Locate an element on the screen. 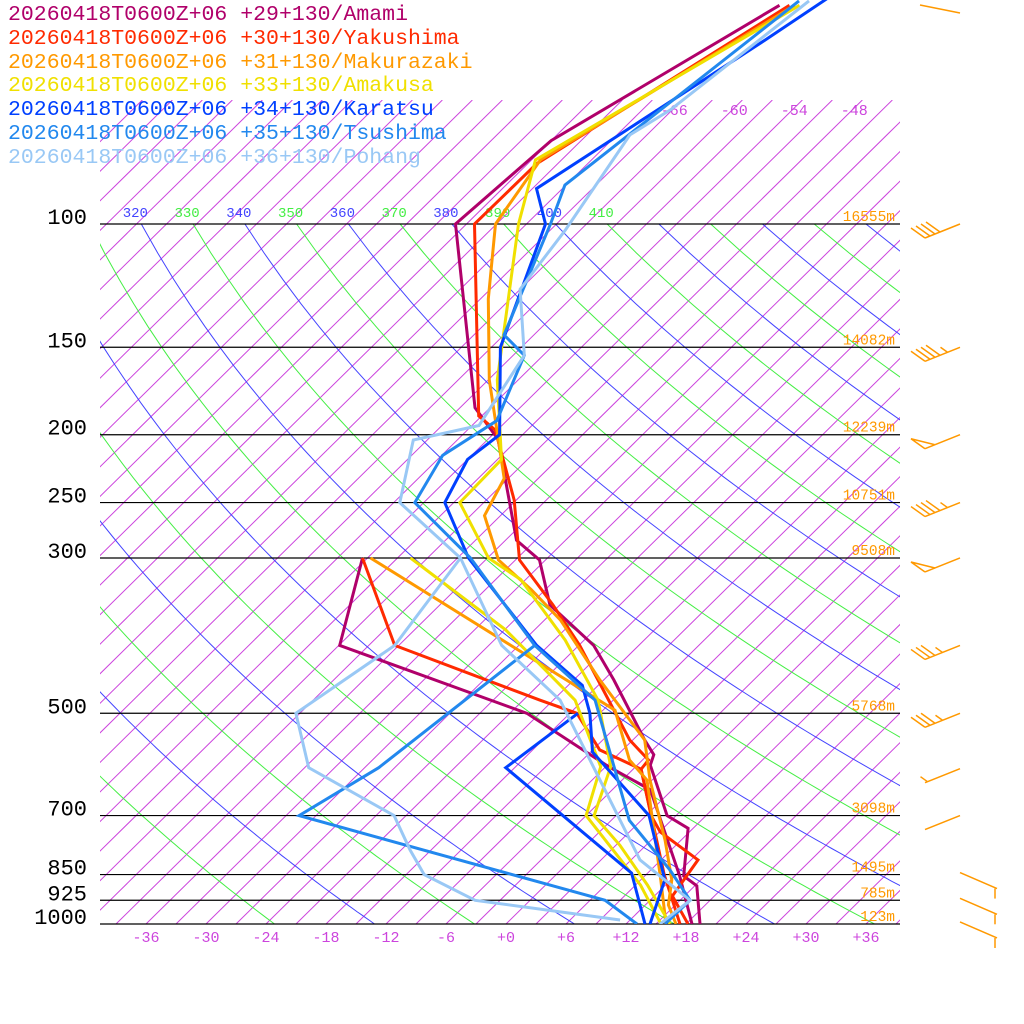  theta-label: 330 is located at coordinates (186, 214).